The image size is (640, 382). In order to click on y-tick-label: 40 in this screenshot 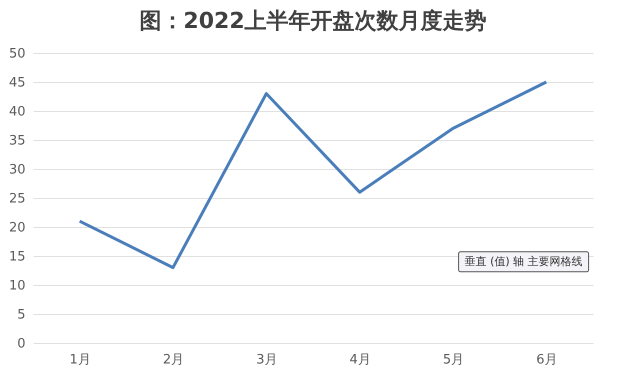, I will do `click(17, 112)`.